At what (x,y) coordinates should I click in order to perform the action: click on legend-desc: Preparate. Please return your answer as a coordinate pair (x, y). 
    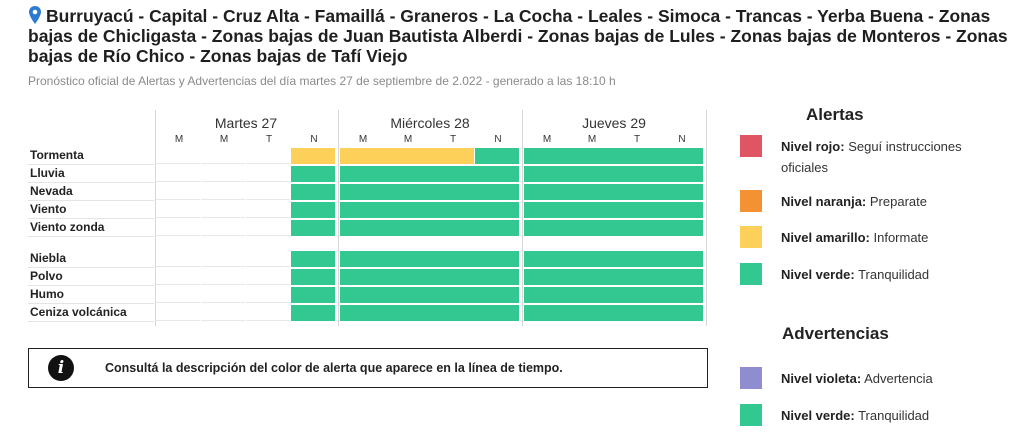
    Looking at the image, I should click on (896, 201).